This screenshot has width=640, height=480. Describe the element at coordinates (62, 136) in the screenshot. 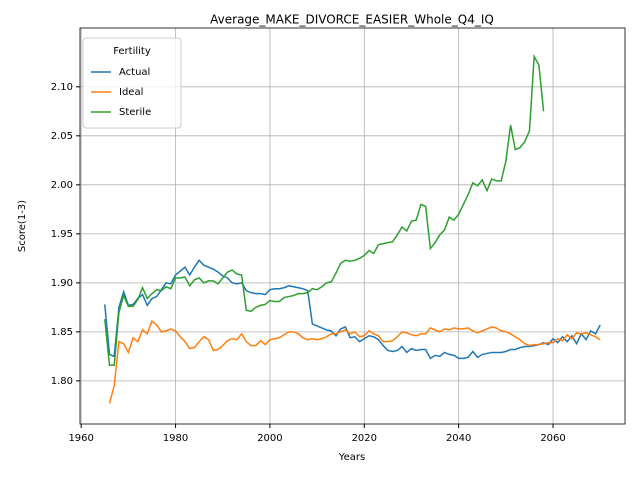

I see `y-tick-label: 2.05` at that location.